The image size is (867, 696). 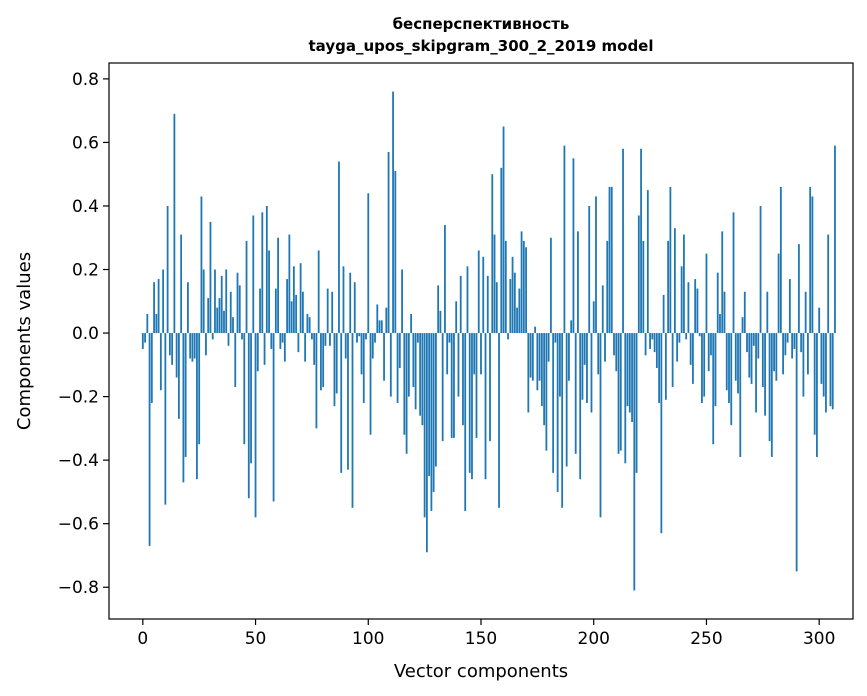 I want to click on x-axis-label: Vector components, so click(x=481, y=671).